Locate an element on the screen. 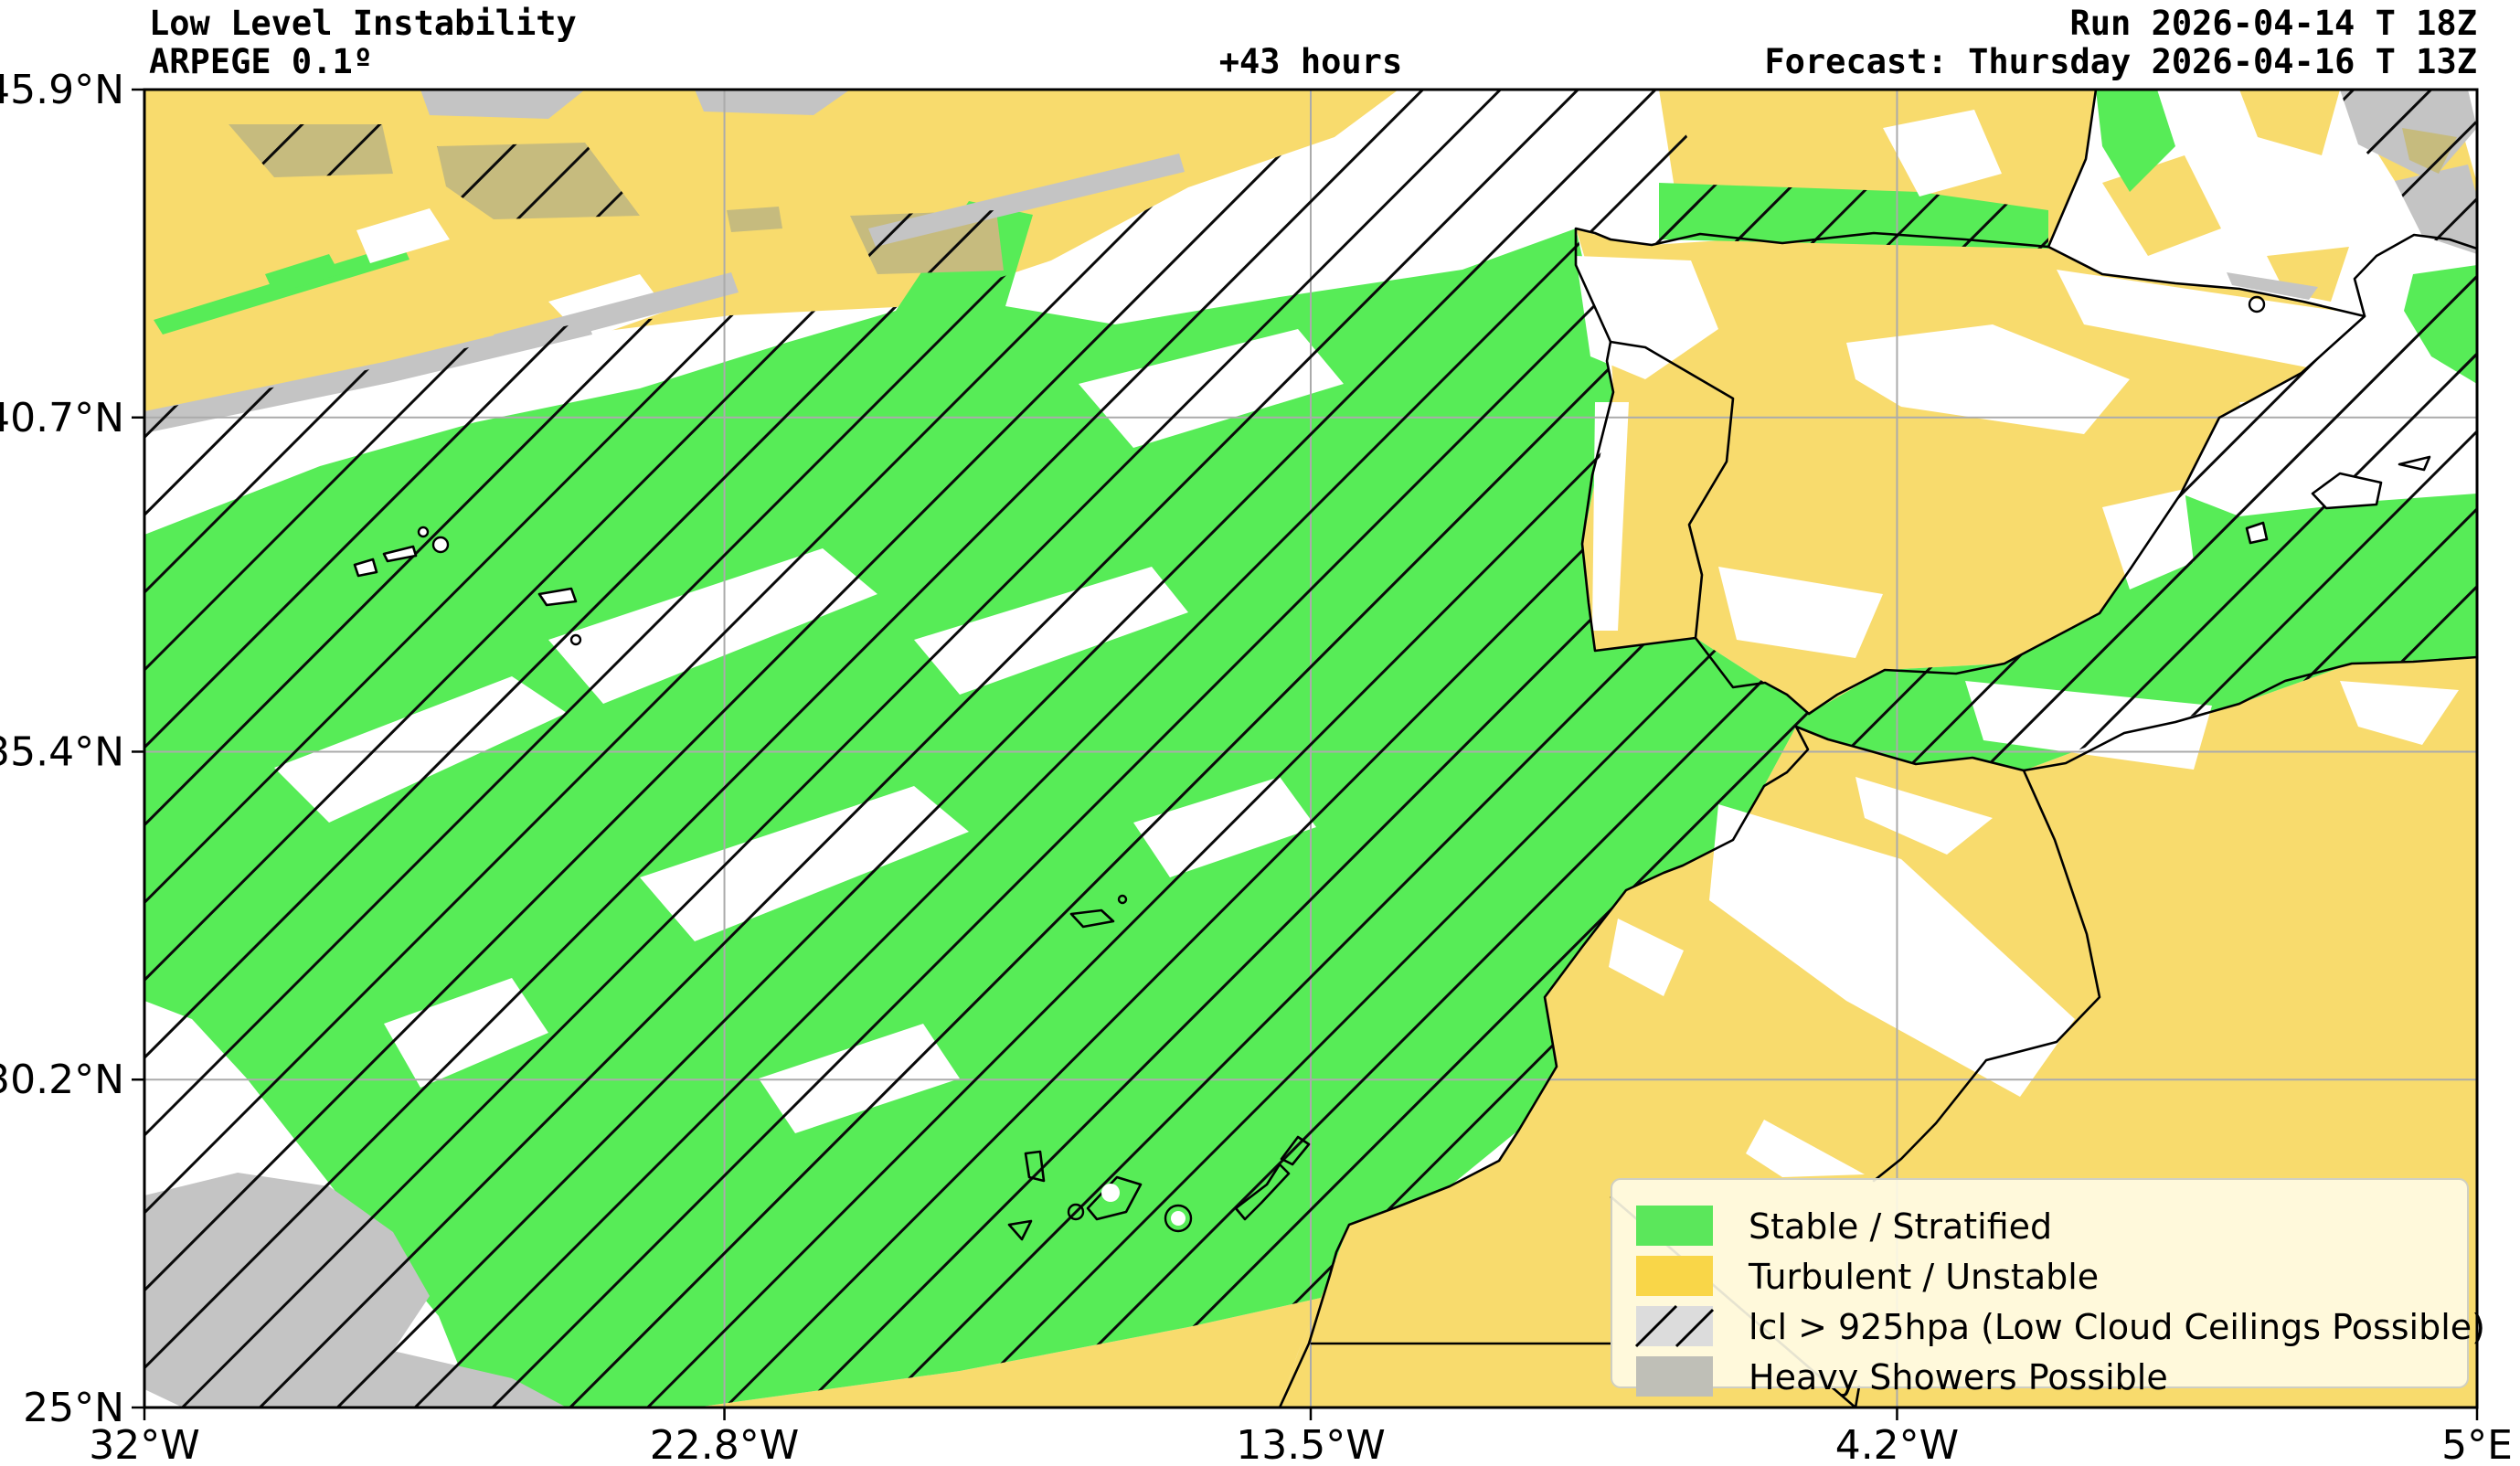  legend-swatch-hatch-line is located at coordinates (1656, 1326).